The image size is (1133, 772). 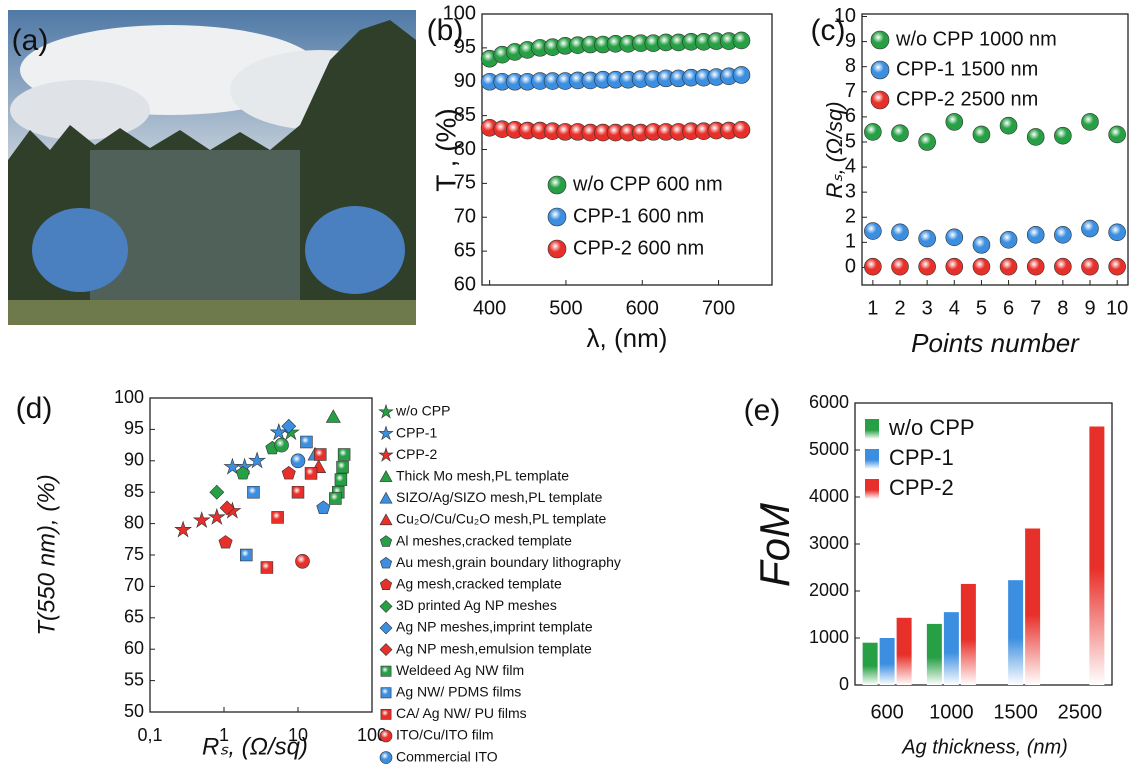 I want to click on legend-label: CPP-2 600 nm, so click(x=638, y=248).